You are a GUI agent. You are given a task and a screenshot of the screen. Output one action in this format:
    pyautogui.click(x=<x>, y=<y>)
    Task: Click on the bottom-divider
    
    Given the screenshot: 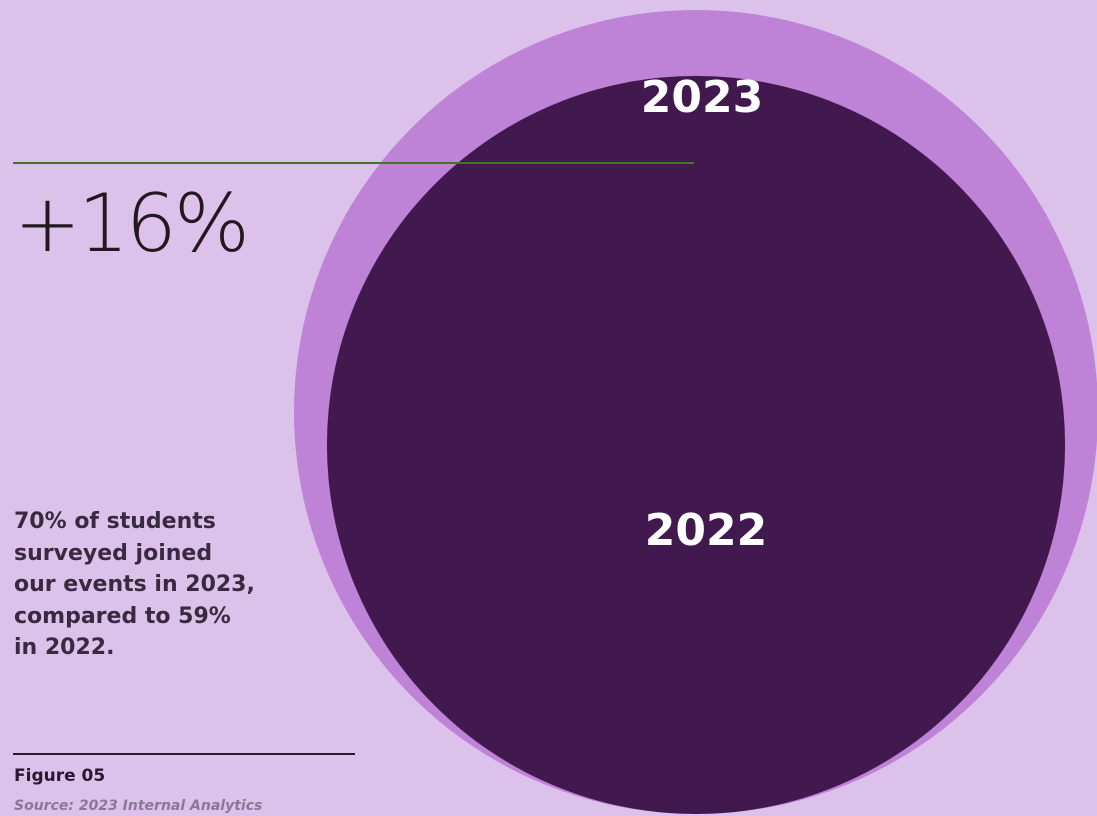 What is the action you would take?
    pyautogui.click(x=184, y=754)
    